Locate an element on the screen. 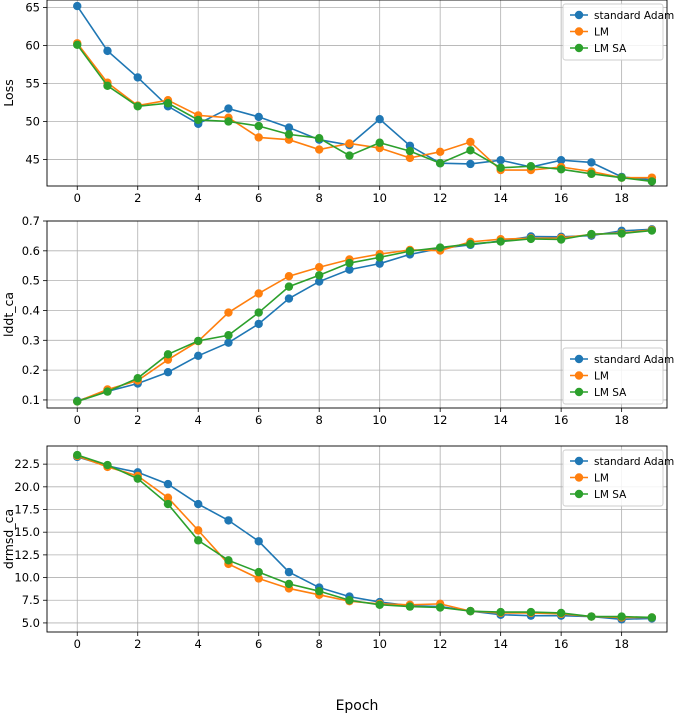 The image size is (685, 713). y-tick-label: 65 is located at coordinates (32, 8).